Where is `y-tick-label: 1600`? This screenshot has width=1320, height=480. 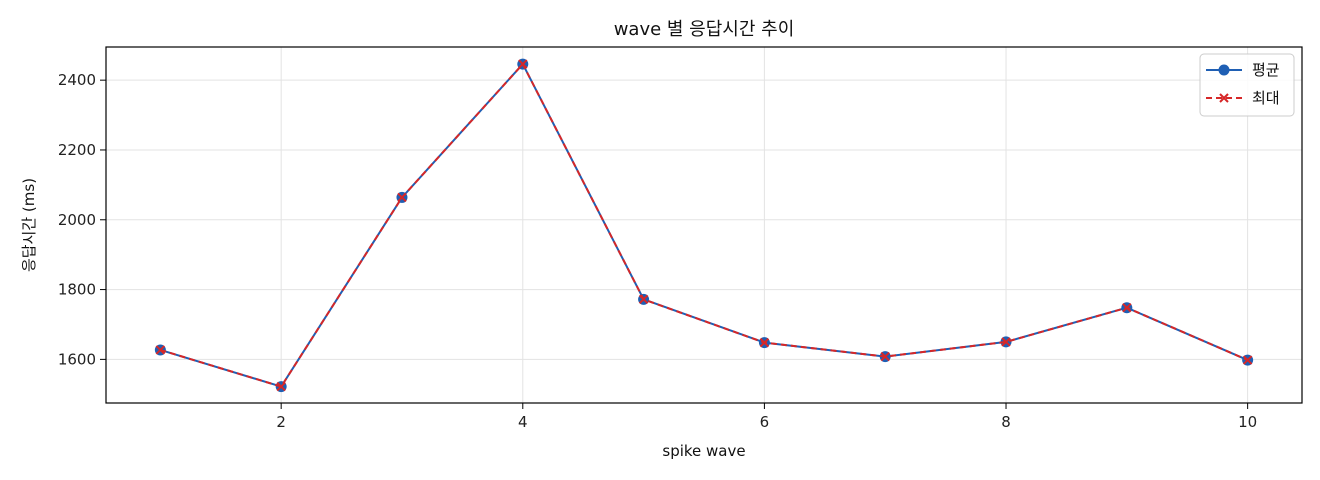 y-tick-label: 1600 is located at coordinates (77, 359).